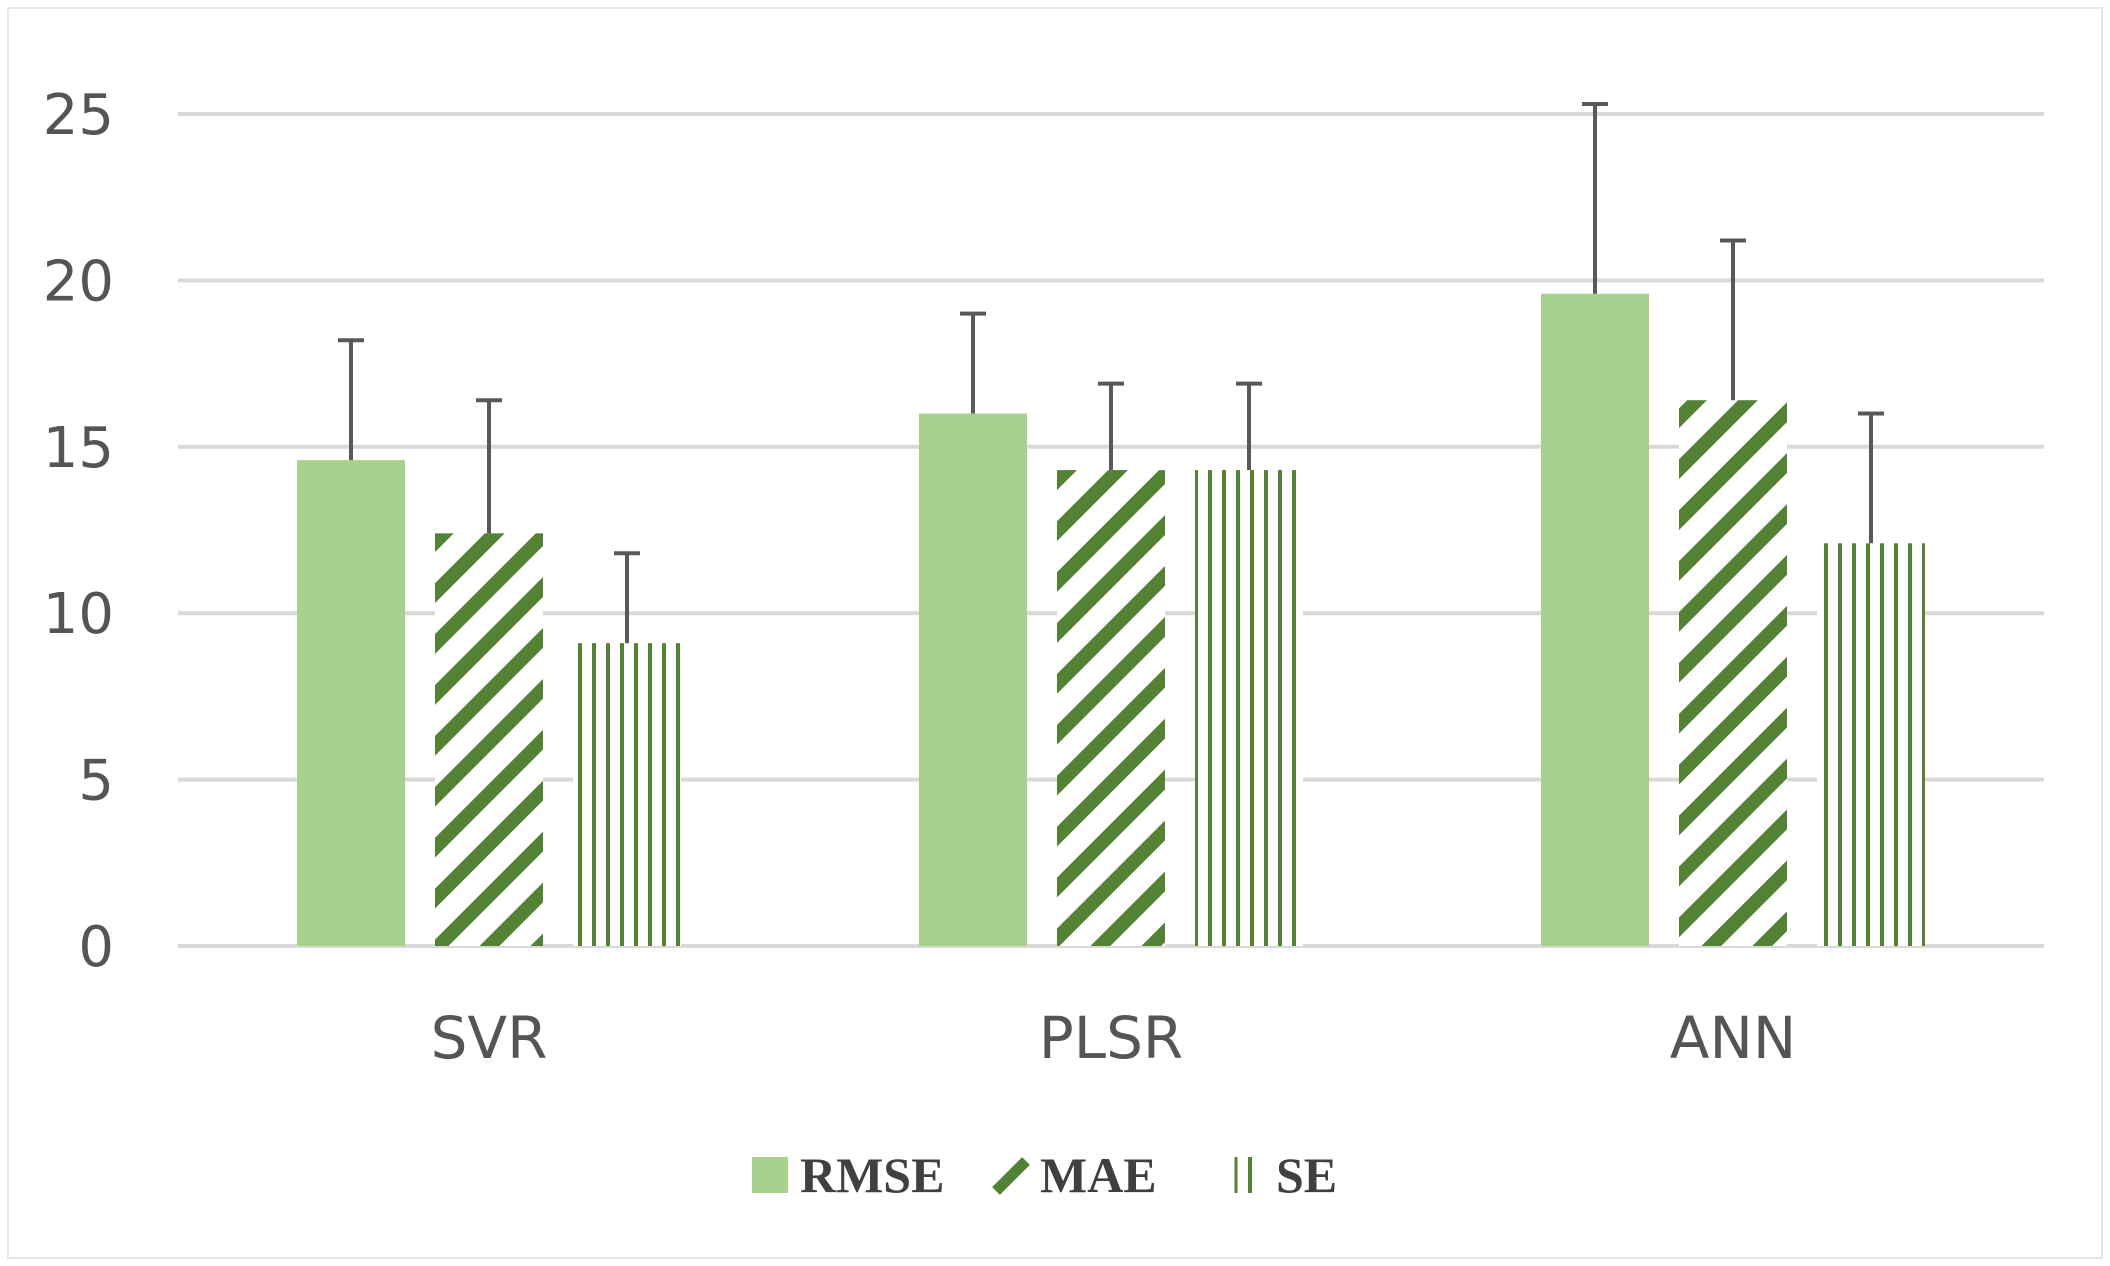  I want to click on legend-swatch-mae, so click(1011, 1176).